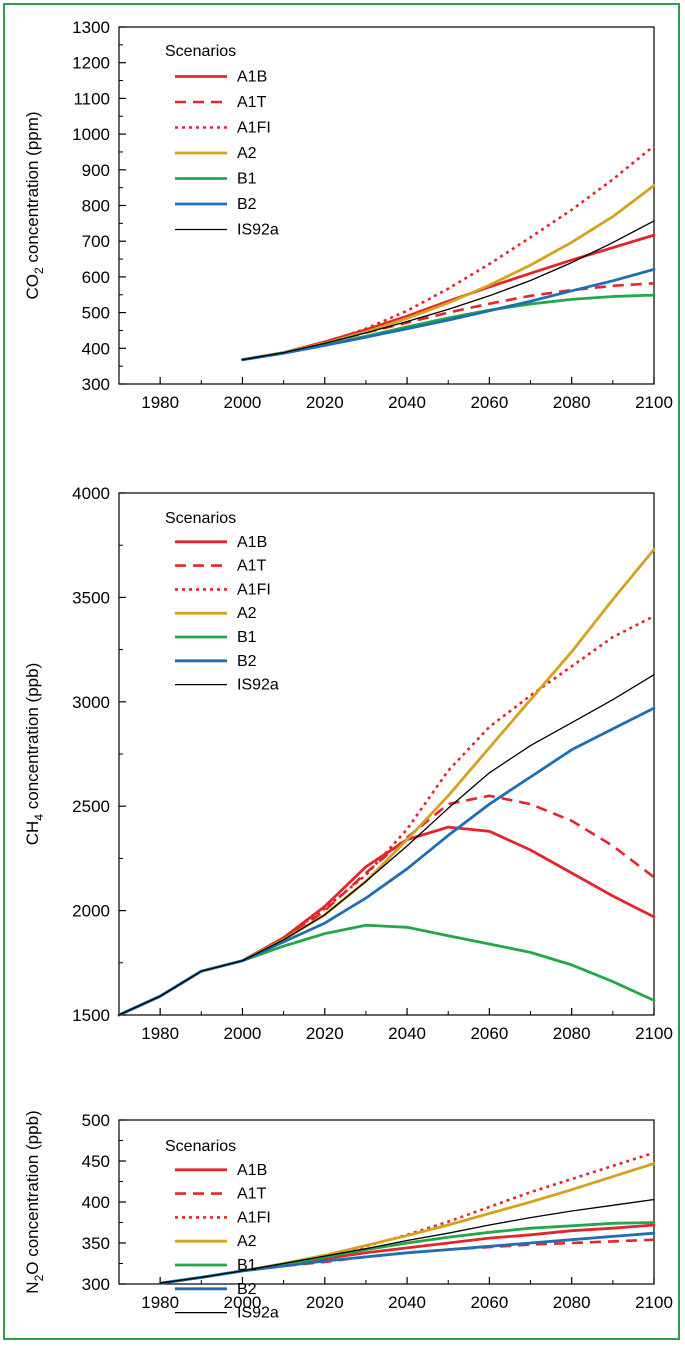  Describe the element at coordinates (91, 911) in the screenshot. I see `y-tick-label: 2000` at that location.